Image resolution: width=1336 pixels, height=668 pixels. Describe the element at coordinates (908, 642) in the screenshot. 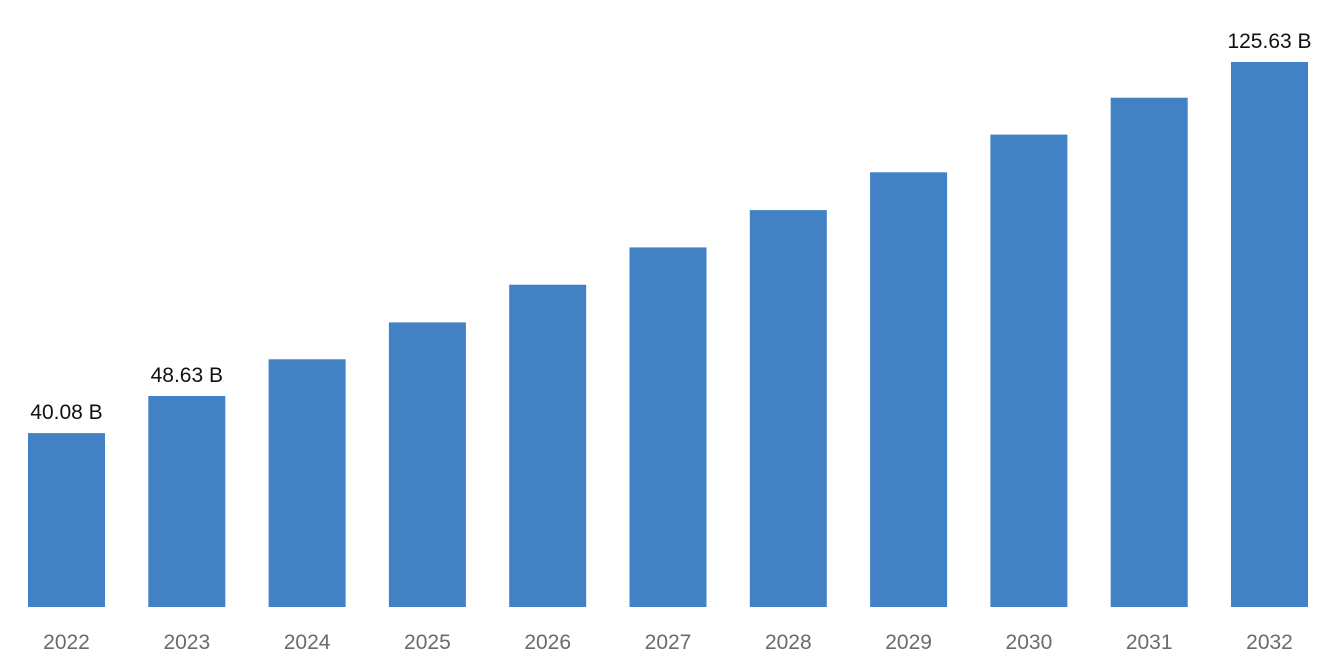

I see `x-tick-label-2029: 2029` at that location.